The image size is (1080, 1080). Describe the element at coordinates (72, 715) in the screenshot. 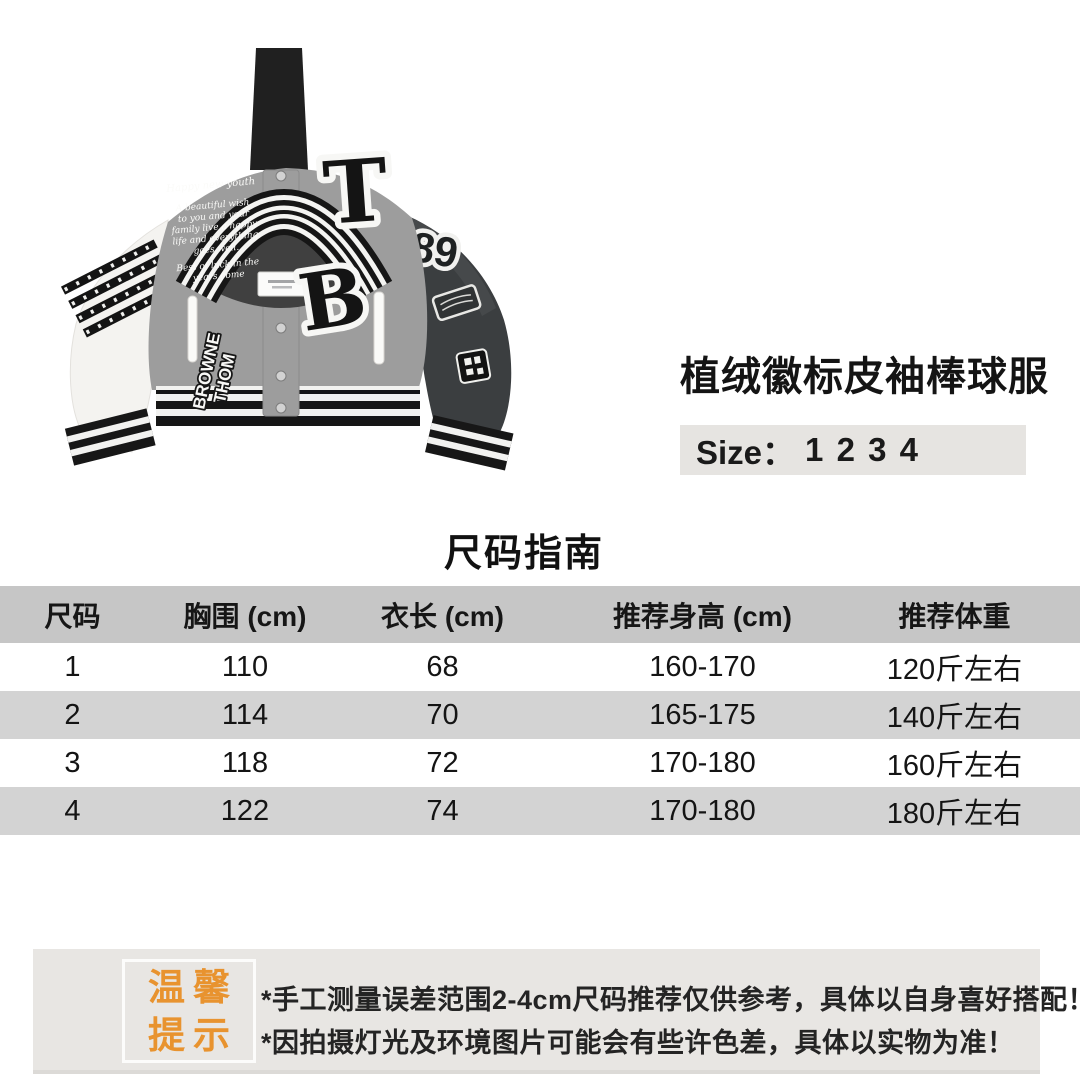

I see `table-cell: 2` at that location.